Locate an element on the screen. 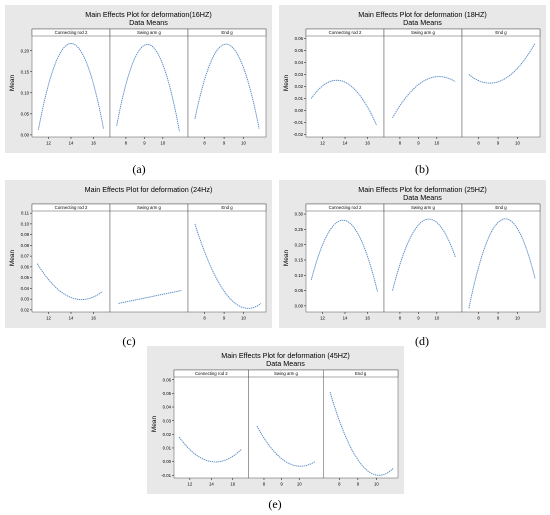 Image resolution: width=550 pixels, height=515 pixels. subfigure-label-a: (a) is located at coordinates (139, 169).